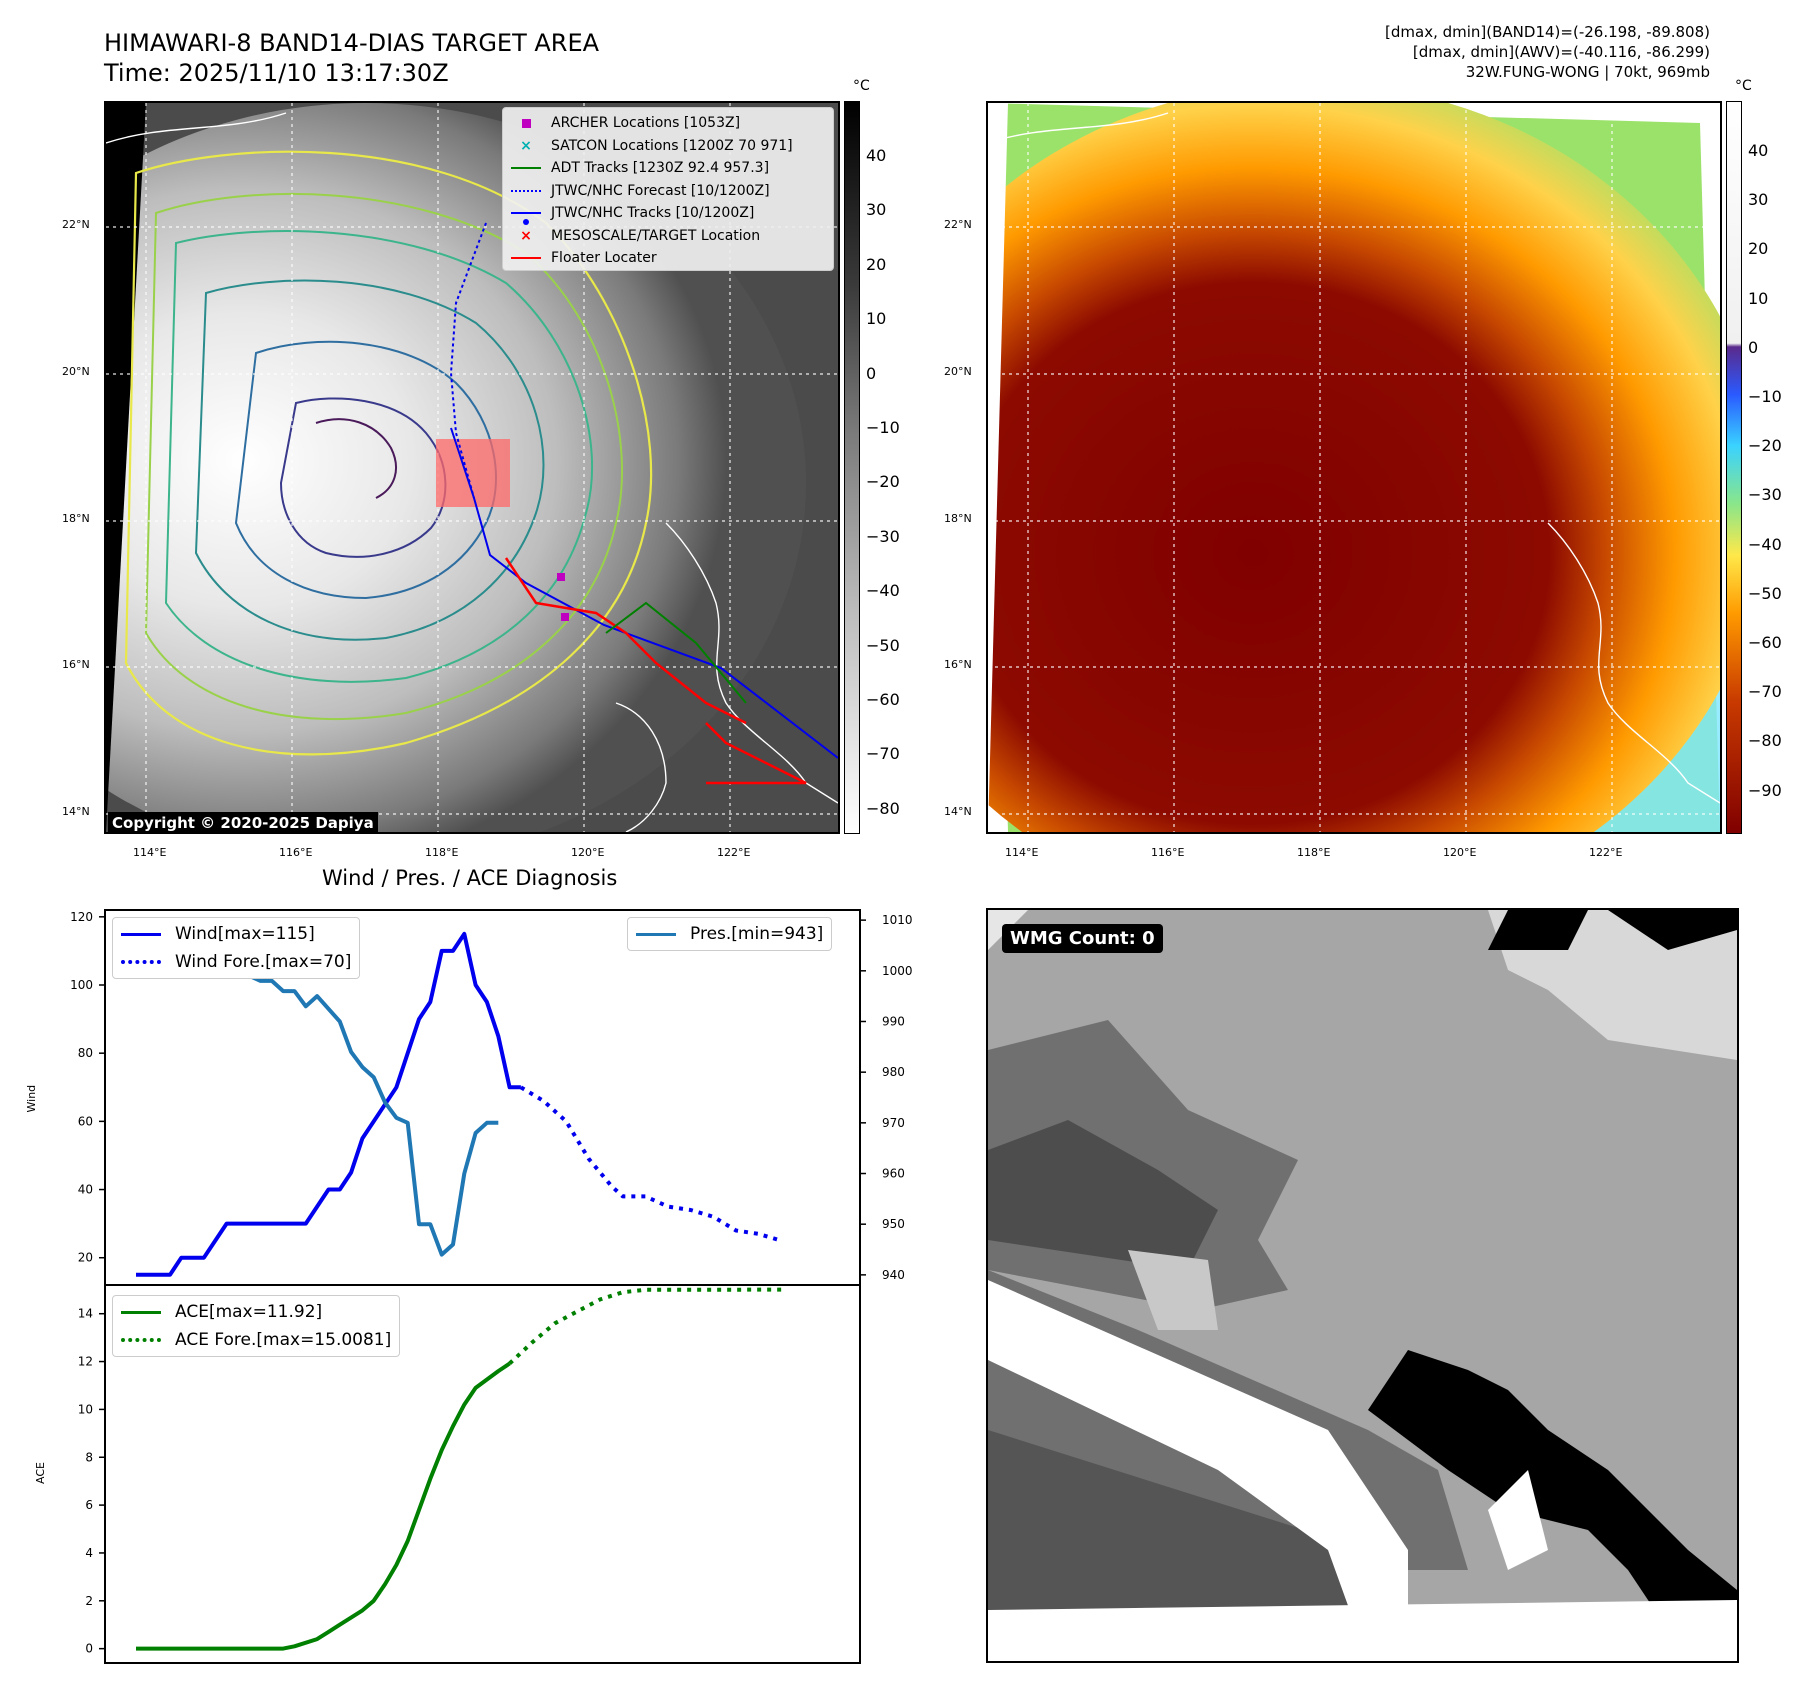  I want to click on legend-item-adt: ADT Tracks [1230Z 92.4 957.3], so click(668, 168).